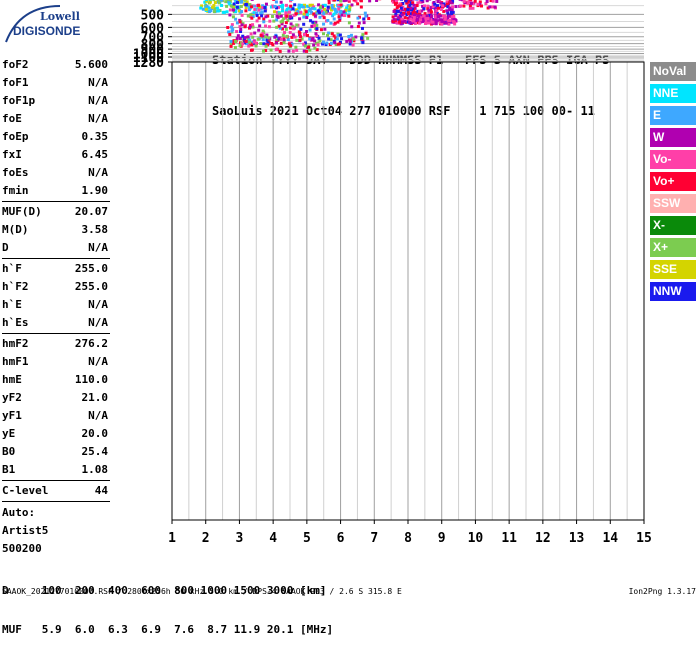 Image resolution: width=700 pixels, height=649 pixels. What do you see at coordinates (610, 538) in the screenshot?
I see `x-tick-label: 14` at bounding box center [610, 538].